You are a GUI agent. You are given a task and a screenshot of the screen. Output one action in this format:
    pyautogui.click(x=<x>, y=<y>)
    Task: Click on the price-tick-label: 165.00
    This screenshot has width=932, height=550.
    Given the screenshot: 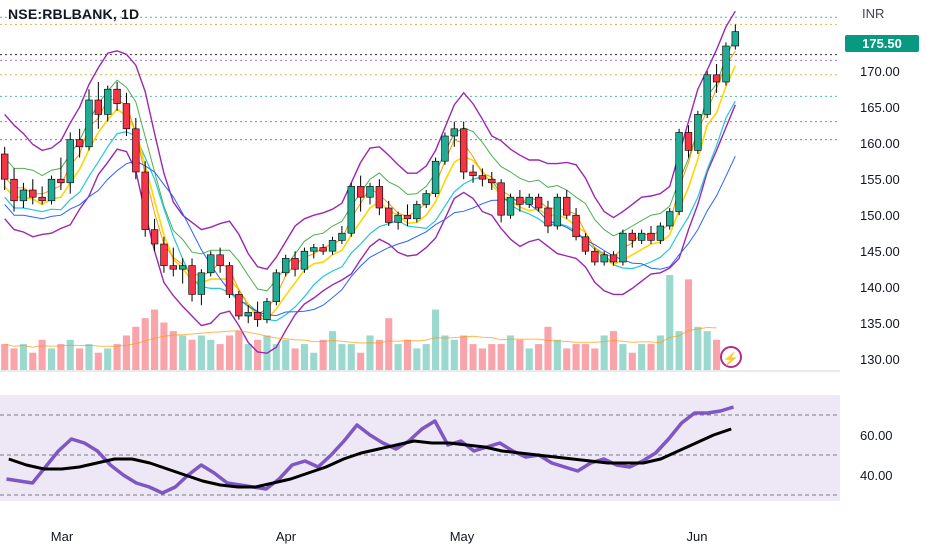 What is the action you would take?
    pyautogui.click(x=880, y=107)
    